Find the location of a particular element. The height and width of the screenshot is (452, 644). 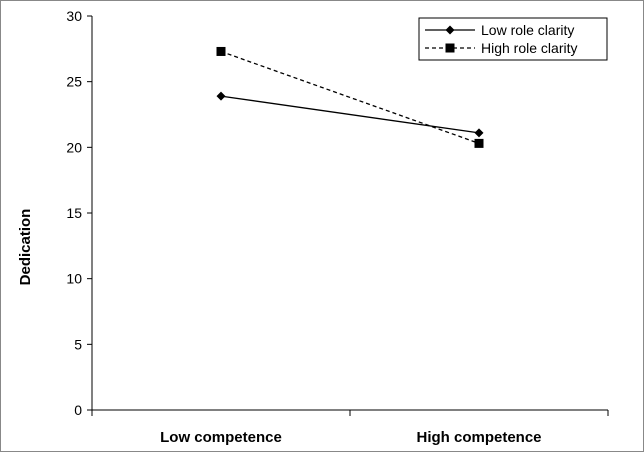

y-tick-label: 5 is located at coordinates (78, 344).